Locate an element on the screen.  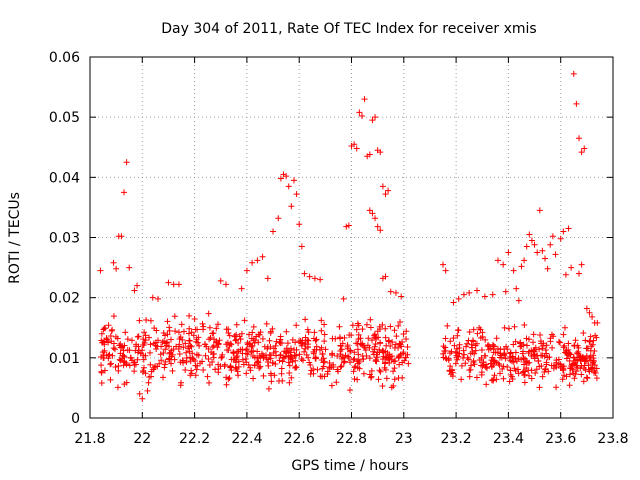
y-tick-label: 0.04 is located at coordinates (64, 178).